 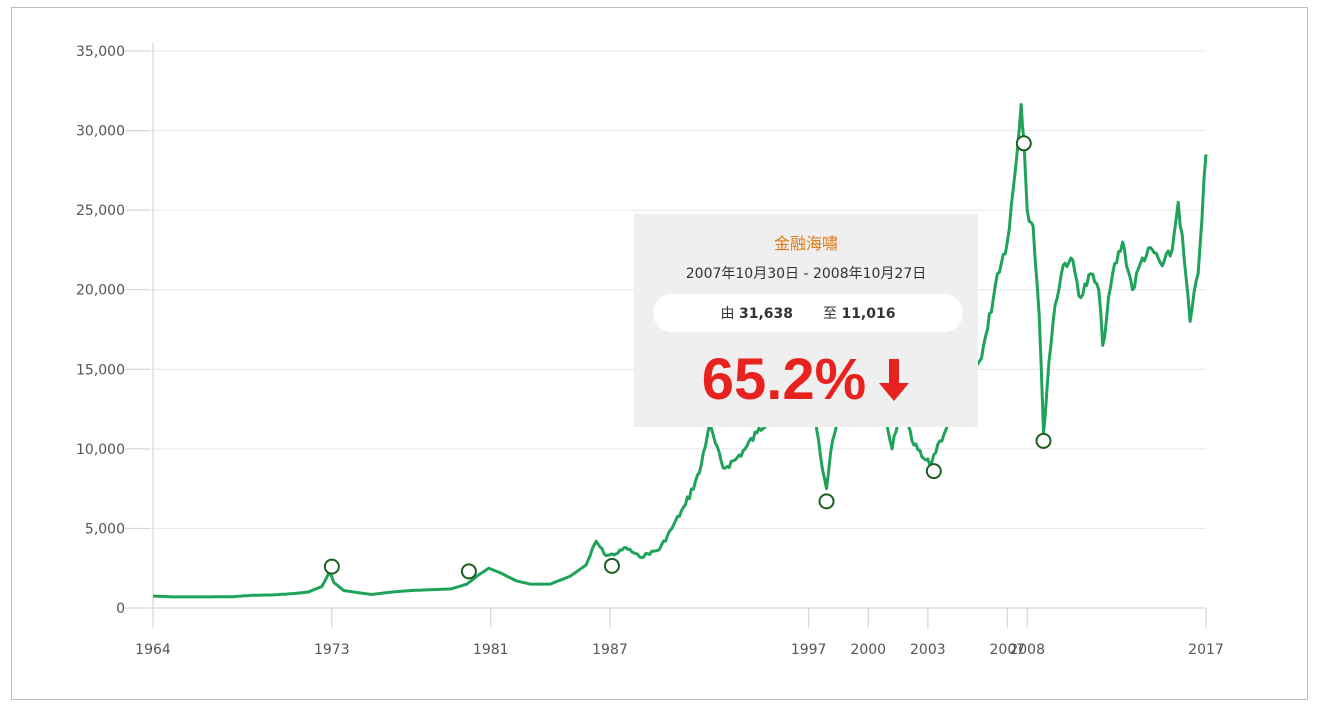 I want to click on y-tick-label: 10,000, so click(x=100, y=450).